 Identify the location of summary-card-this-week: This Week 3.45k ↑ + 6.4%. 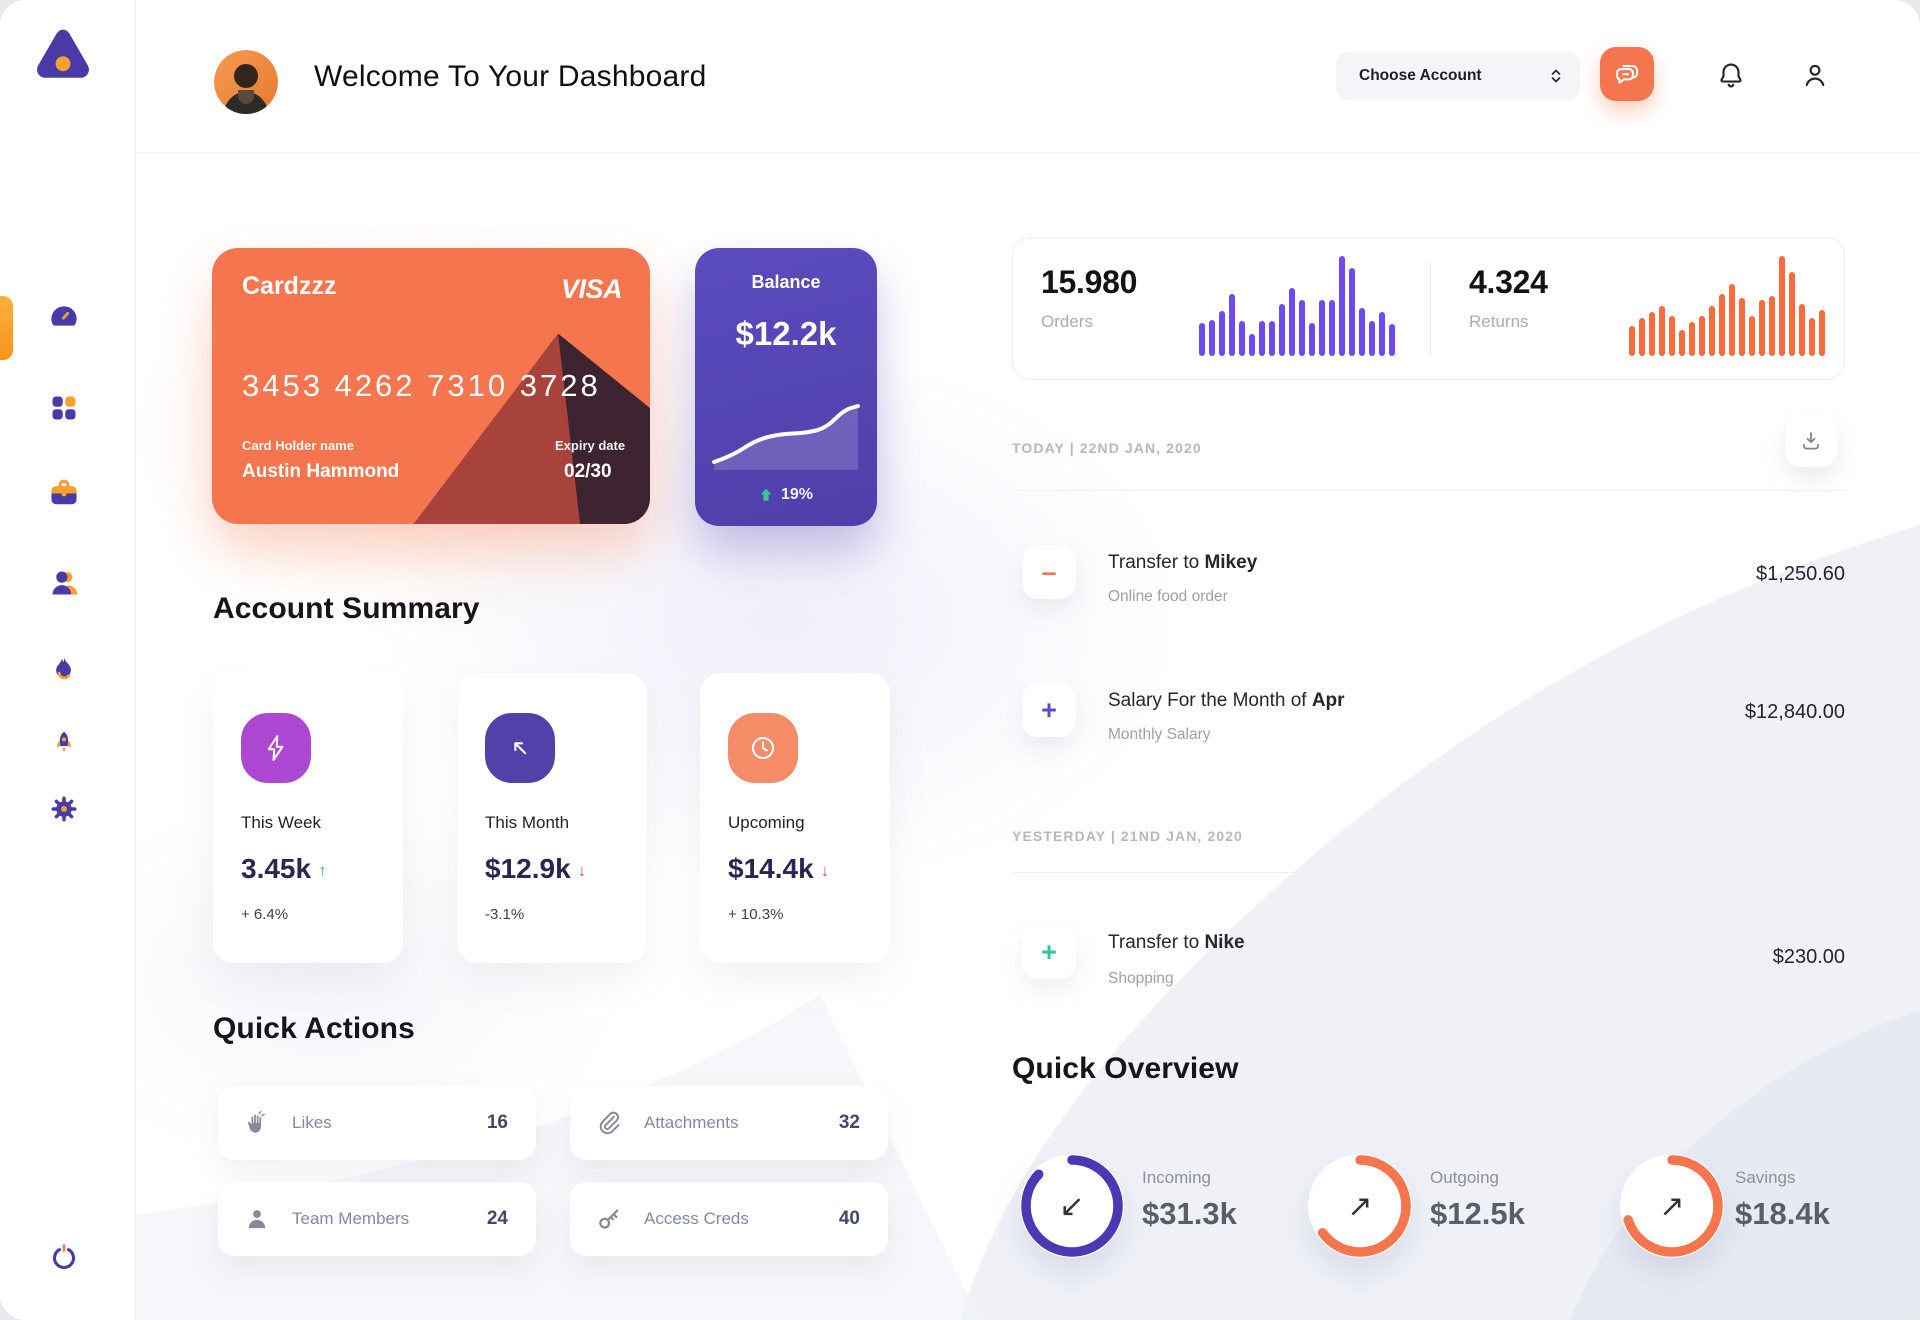
(308, 818).